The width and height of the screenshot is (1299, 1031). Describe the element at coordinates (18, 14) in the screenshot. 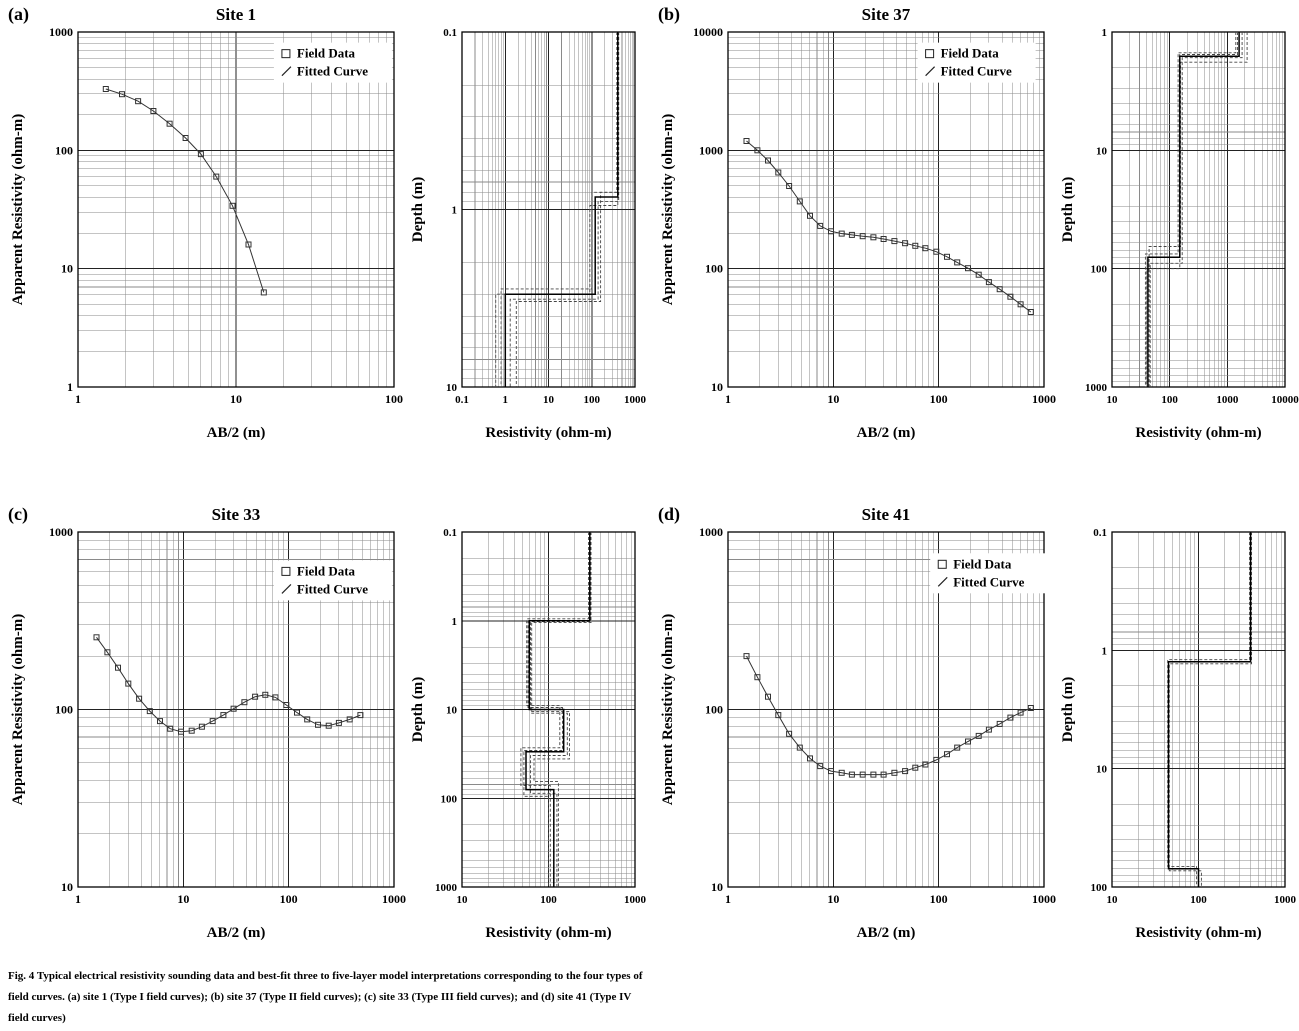

I see `panel-label: (a)` at that location.